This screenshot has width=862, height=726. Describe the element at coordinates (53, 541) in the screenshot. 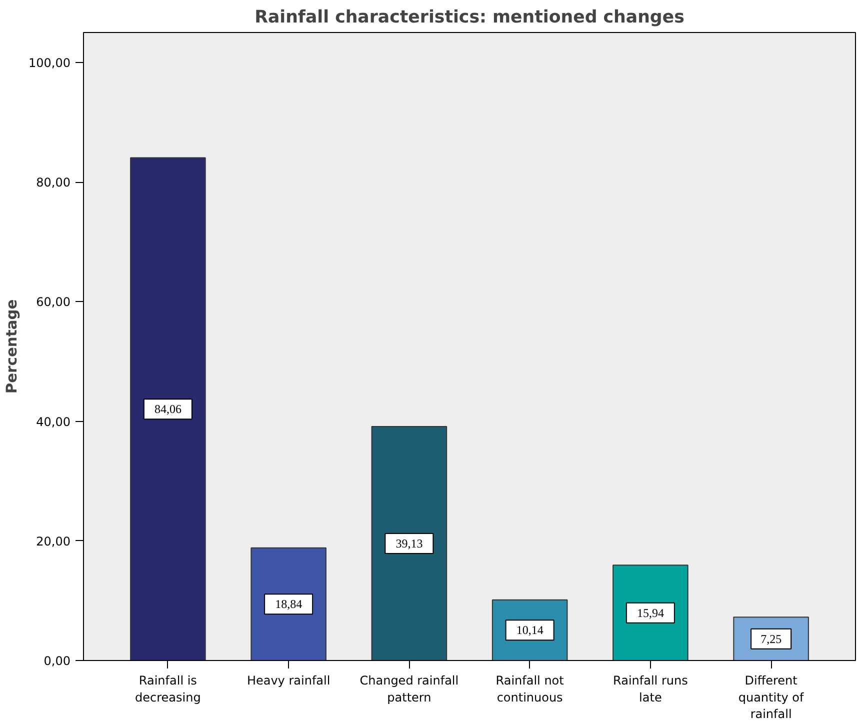

I see `y-tick-label: 20,00` at that location.